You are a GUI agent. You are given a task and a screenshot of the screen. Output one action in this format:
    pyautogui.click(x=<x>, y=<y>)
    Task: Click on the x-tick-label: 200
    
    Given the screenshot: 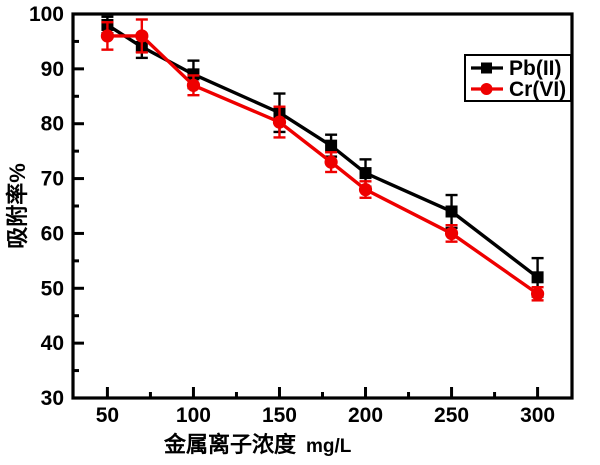 What is the action you would take?
    pyautogui.click(x=365, y=415)
    